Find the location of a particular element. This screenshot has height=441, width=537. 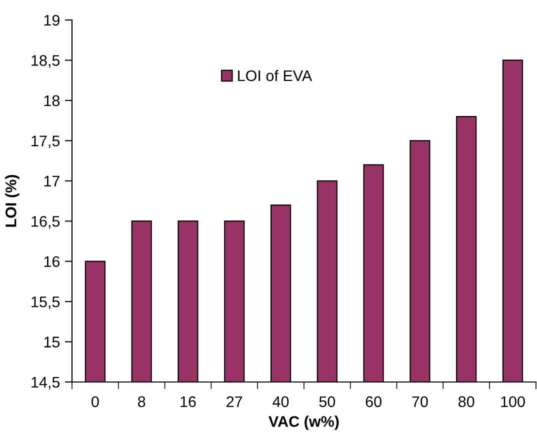

y-tick-label: 18,5 is located at coordinates (46, 61).